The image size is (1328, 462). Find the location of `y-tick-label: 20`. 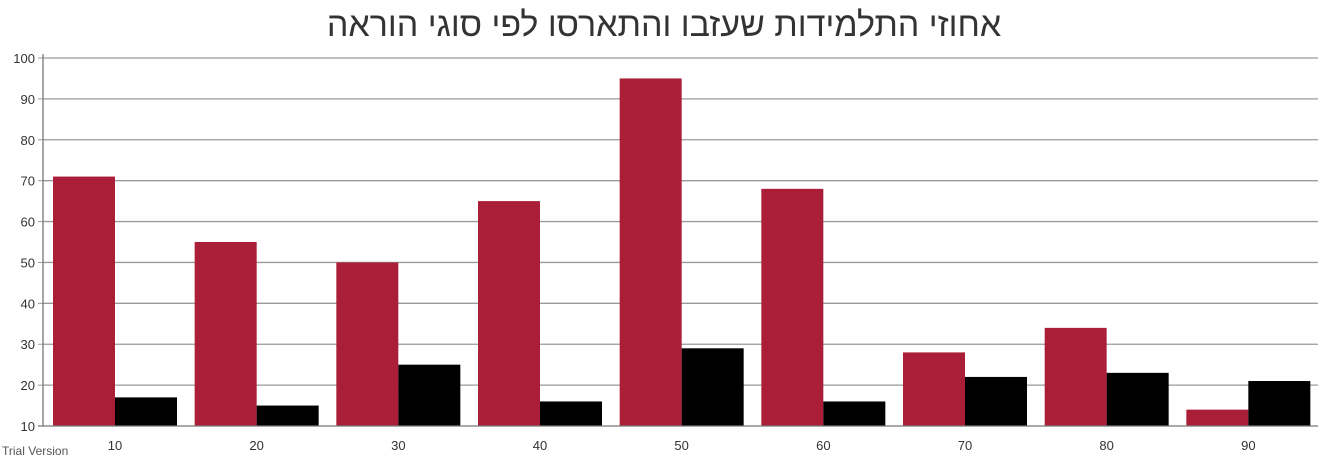

y-tick-label: 20 is located at coordinates (28, 385).